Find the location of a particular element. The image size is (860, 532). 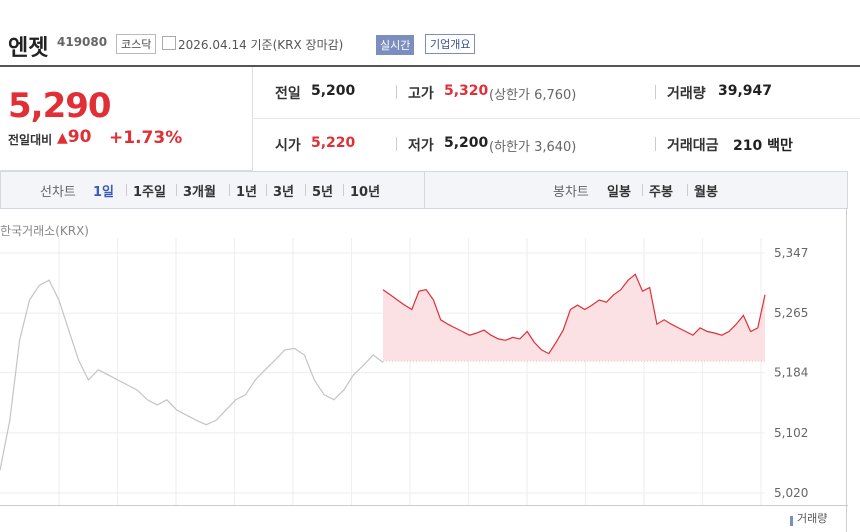

change-value: 90 is located at coordinates (79, 137).